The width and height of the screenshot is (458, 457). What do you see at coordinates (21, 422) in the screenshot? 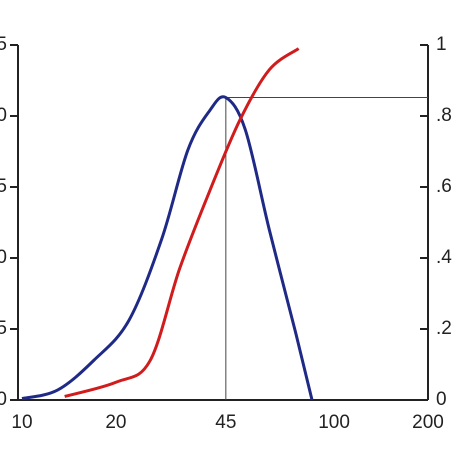
I see `x-tick-label: 10` at bounding box center [21, 422].